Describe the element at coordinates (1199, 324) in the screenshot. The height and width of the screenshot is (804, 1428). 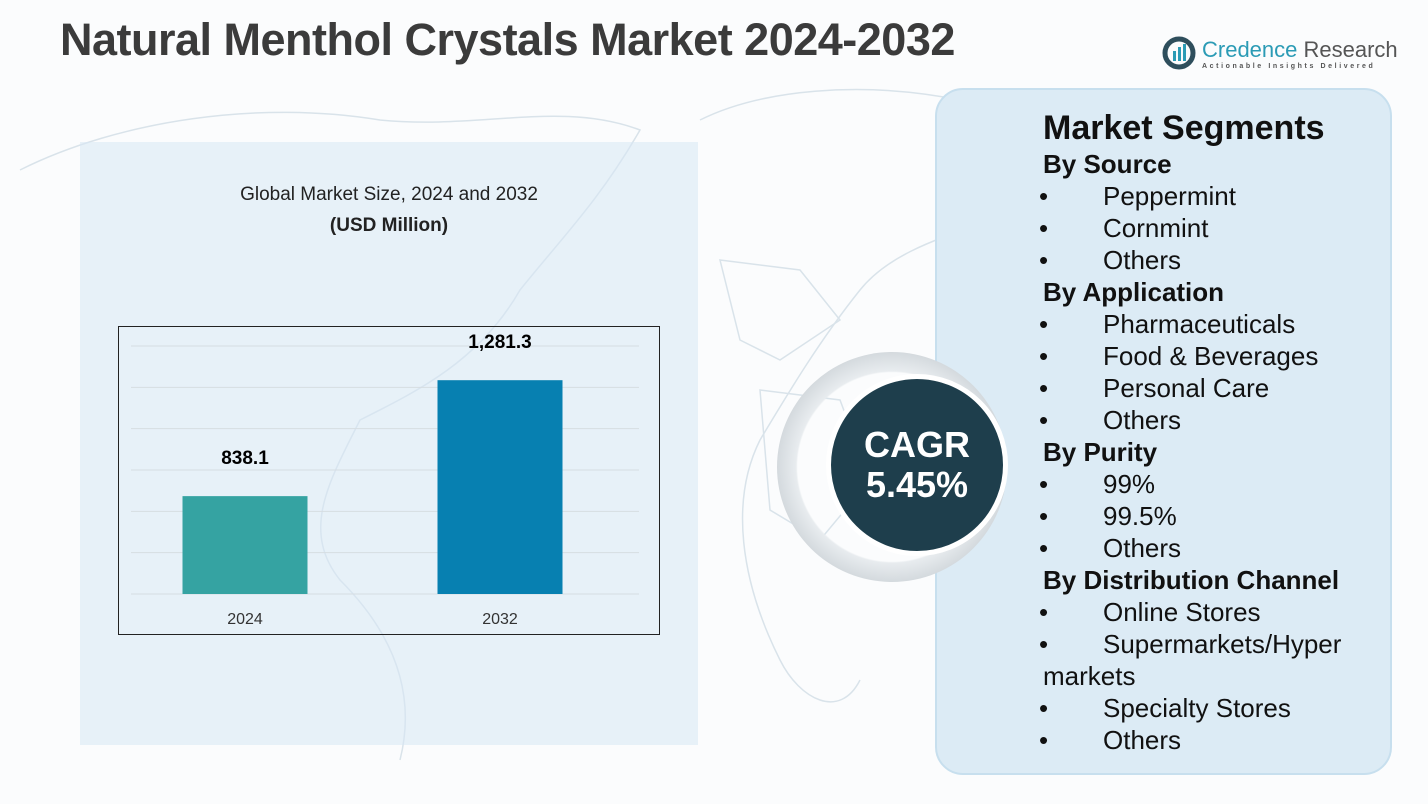
I see `segment-item-label: Pharmaceuticals` at that location.